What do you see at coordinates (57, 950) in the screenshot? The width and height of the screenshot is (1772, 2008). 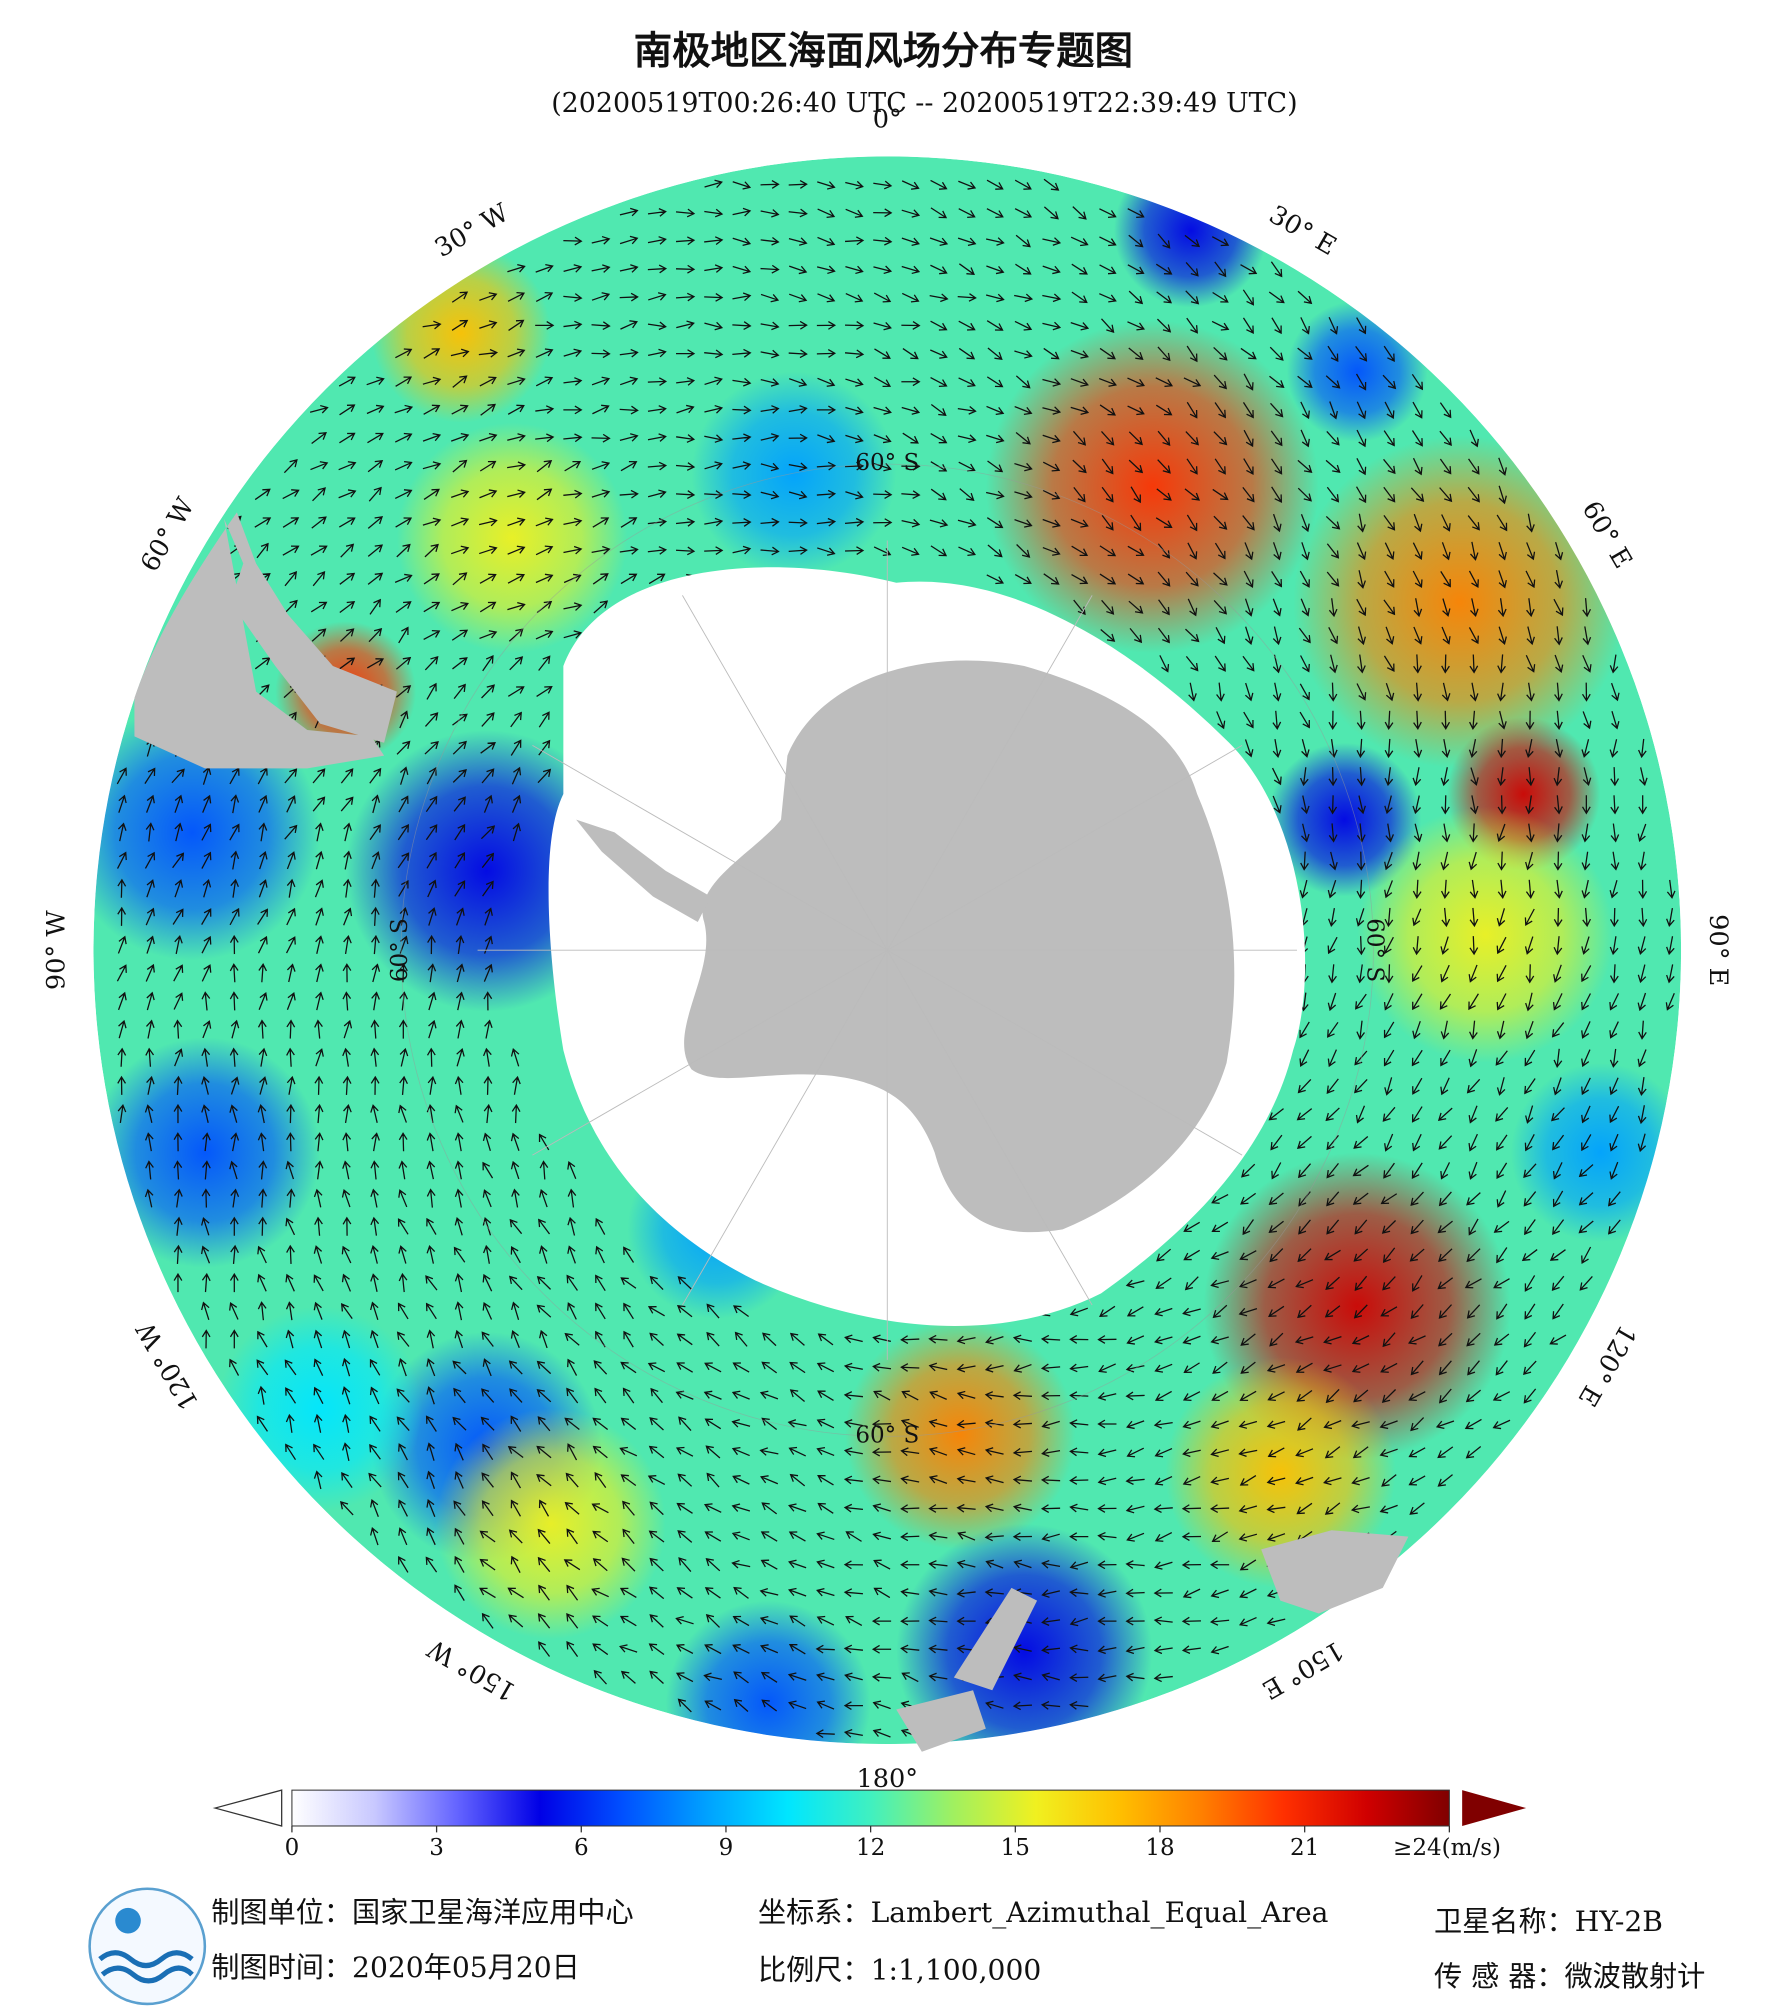 I see `lon-label: 90° W` at bounding box center [57, 950].